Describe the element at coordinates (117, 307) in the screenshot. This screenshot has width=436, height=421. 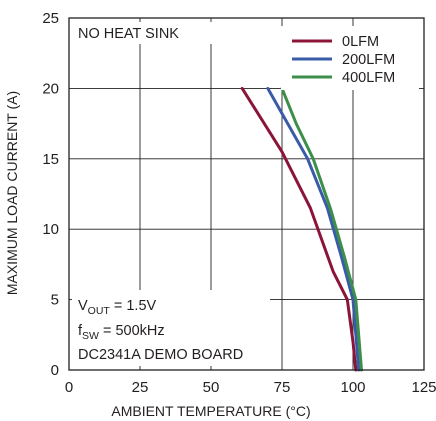
I see `annotation-vout: VOUT = 1.5V` at that location.